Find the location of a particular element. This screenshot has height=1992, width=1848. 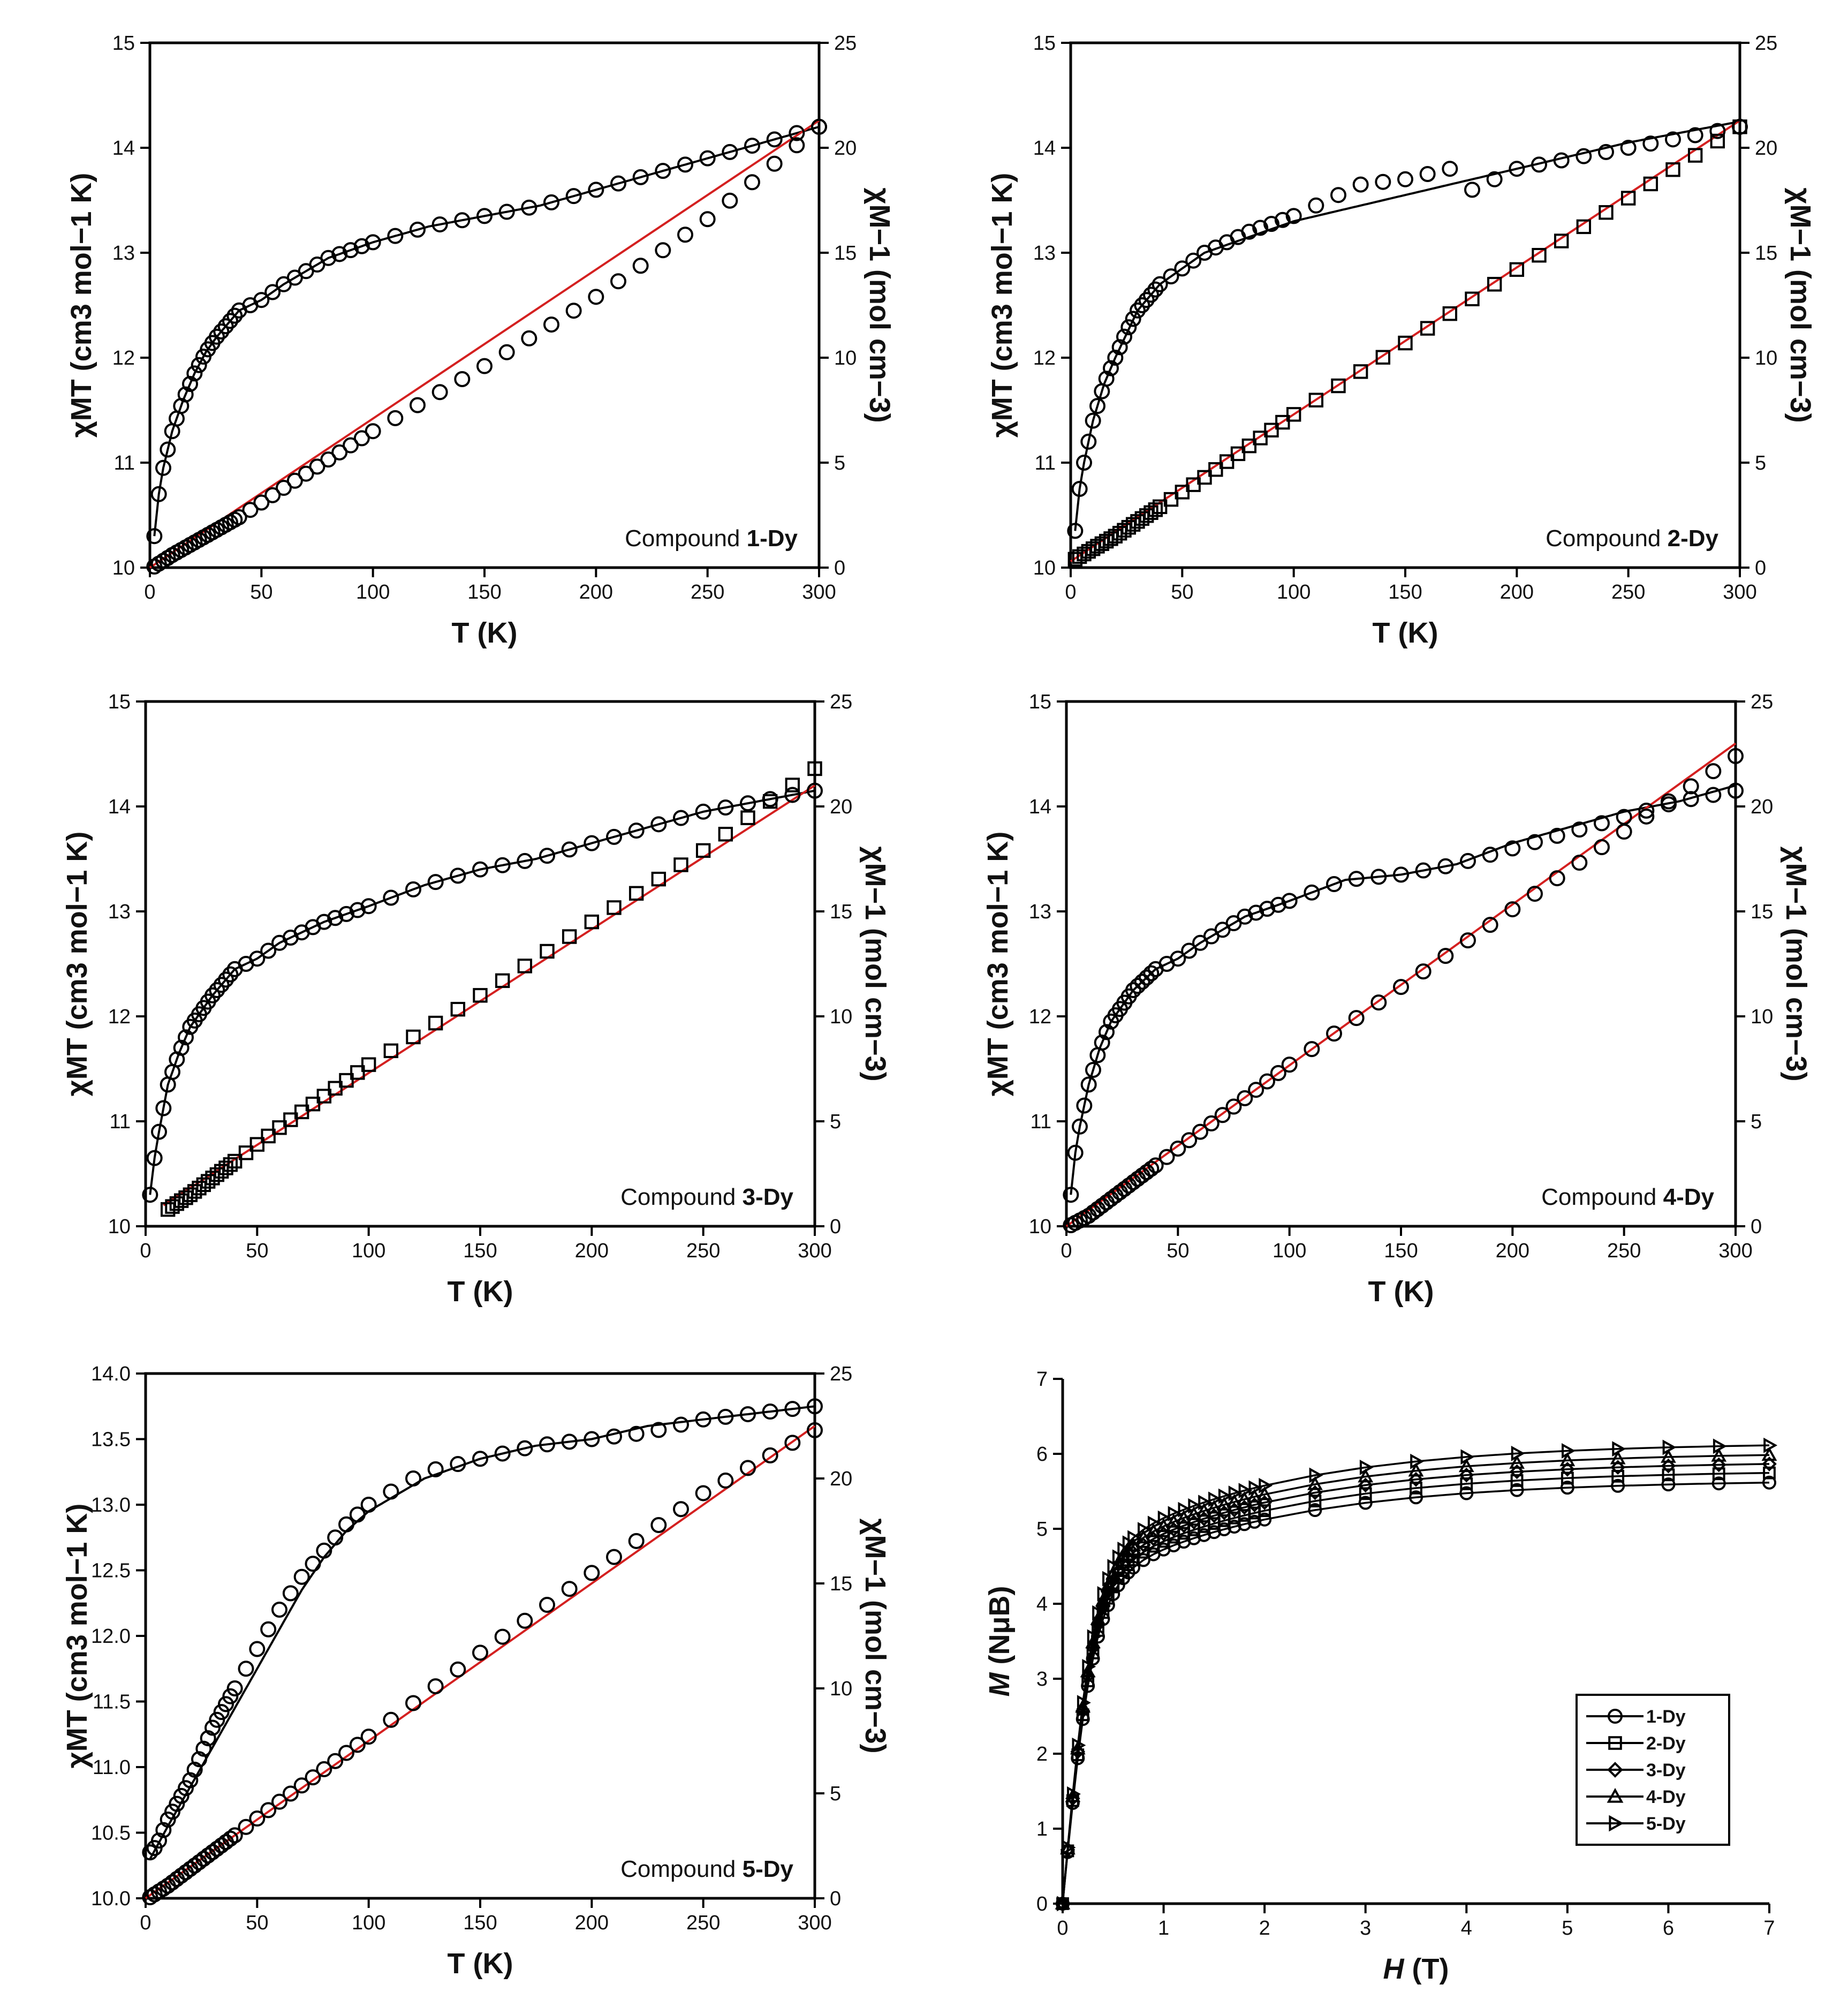

y-left-tick-label: 14 is located at coordinates (1040, 807).